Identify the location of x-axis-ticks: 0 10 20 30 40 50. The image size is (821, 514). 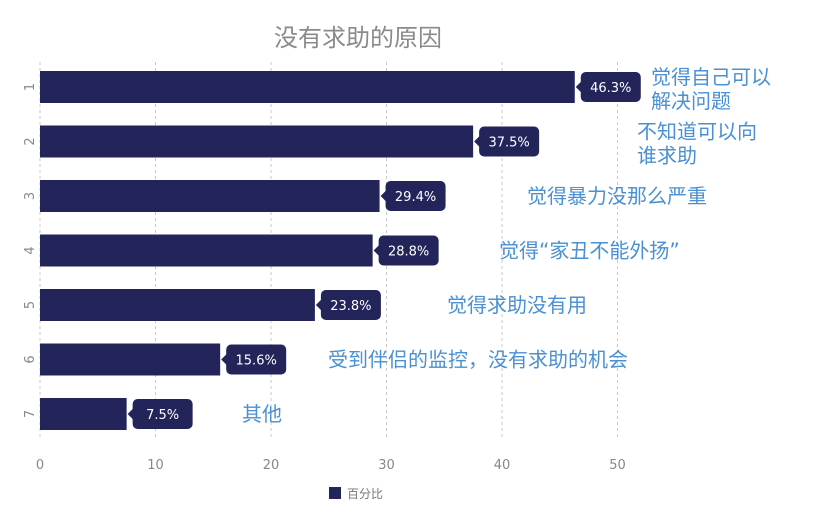
(331, 465).